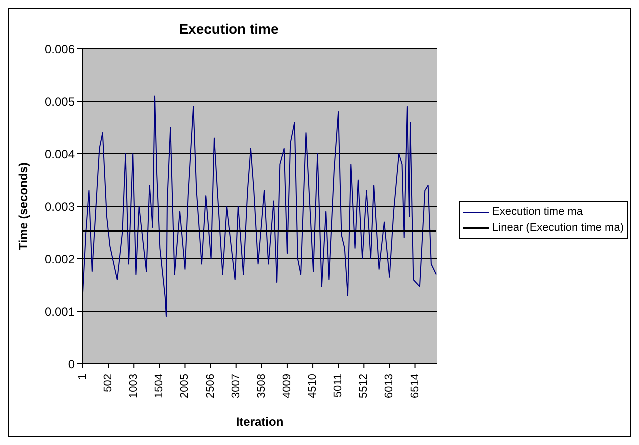 This screenshot has height=445, width=639. What do you see at coordinates (108, 383) in the screenshot?
I see `x-tick-label: 502` at bounding box center [108, 383].